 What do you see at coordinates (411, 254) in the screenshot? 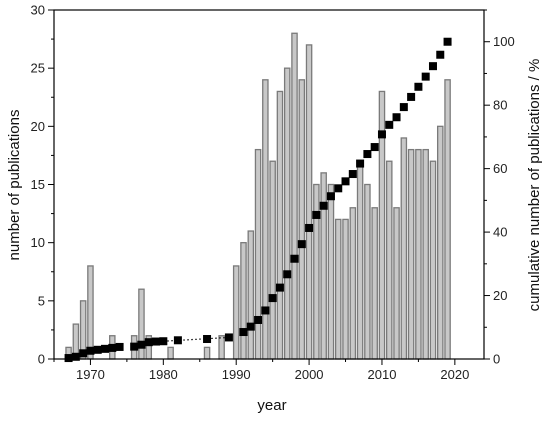
I see `bar-2014` at bounding box center [411, 254].